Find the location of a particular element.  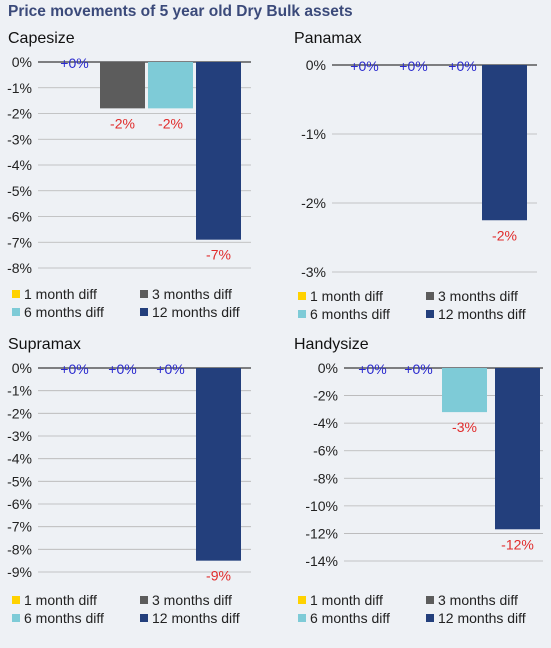

chart-title: Supramax is located at coordinates (44, 344).